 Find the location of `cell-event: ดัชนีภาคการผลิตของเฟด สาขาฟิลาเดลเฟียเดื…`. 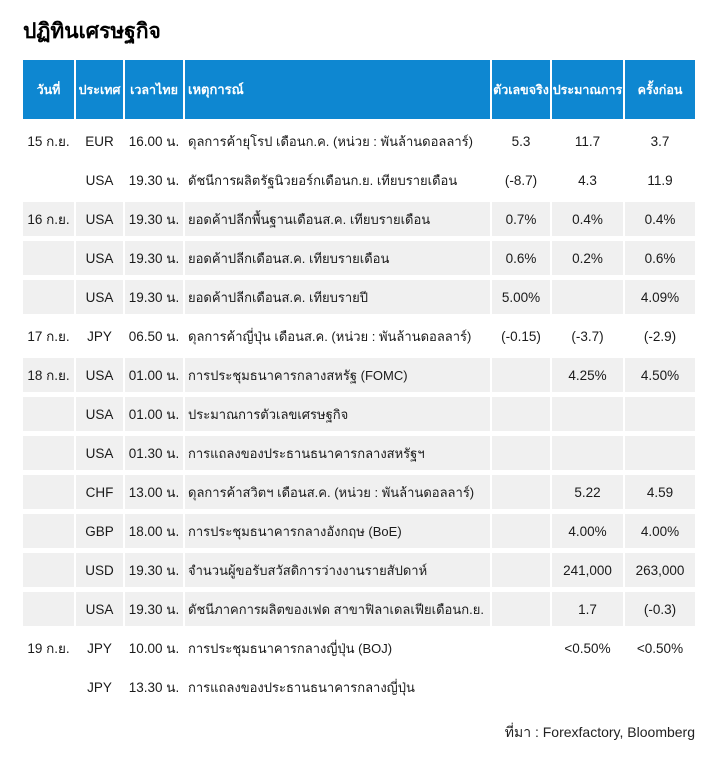

cell-event: ดัชนีภาคการผลิตของเฟด สาขาฟิลาเดลเฟียเดื… is located at coordinates (337, 609).